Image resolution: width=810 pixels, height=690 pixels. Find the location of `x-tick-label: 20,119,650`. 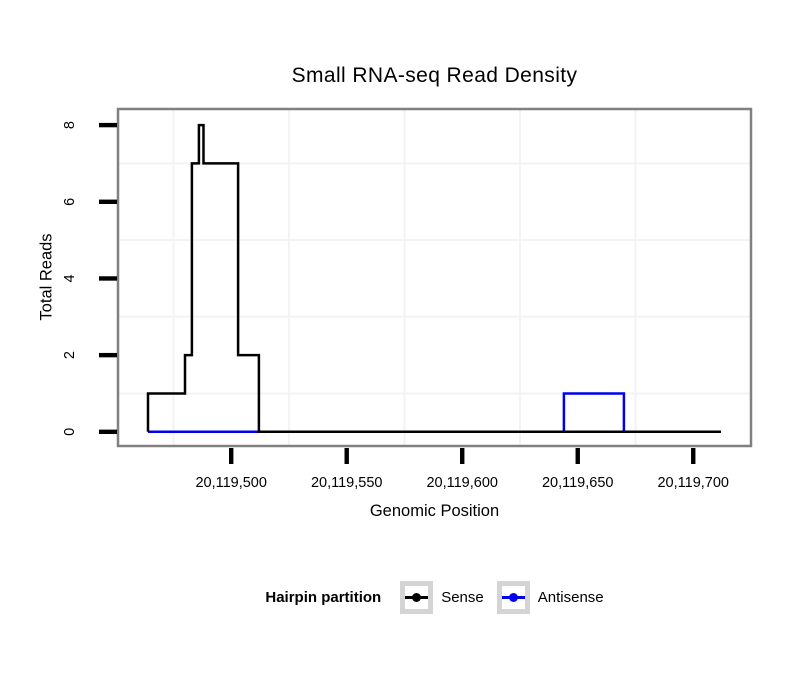

x-tick-label: 20,119,650 is located at coordinates (578, 483).